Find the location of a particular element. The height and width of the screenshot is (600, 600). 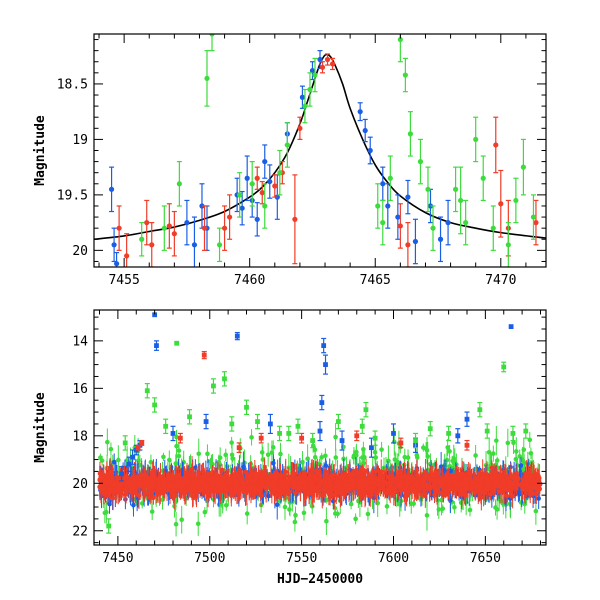

x-tick-label: 7465 is located at coordinates (375, 280).